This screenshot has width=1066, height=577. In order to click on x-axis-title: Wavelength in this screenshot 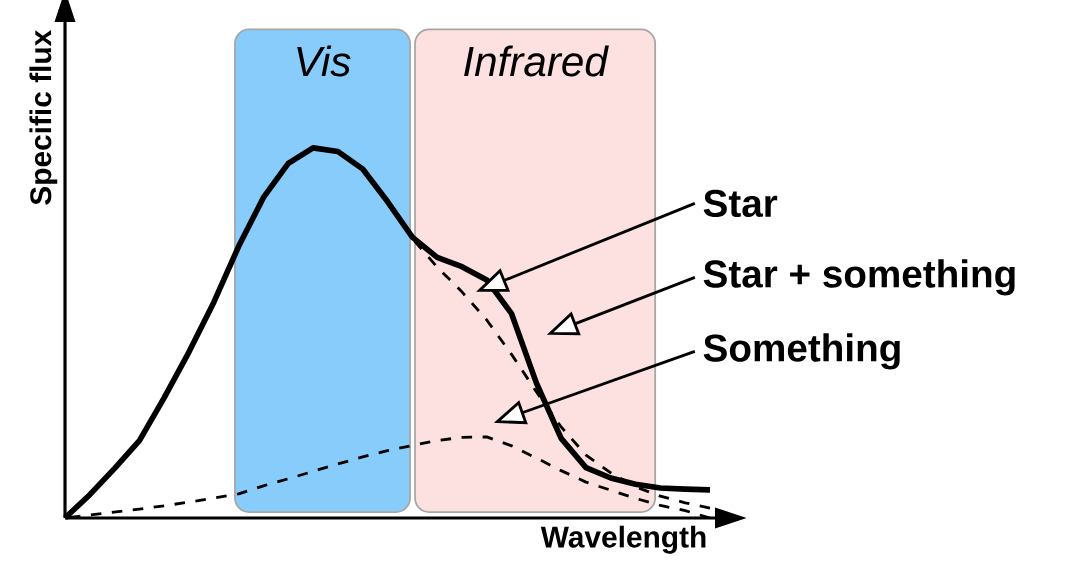, I will do `click(623, 539)`.